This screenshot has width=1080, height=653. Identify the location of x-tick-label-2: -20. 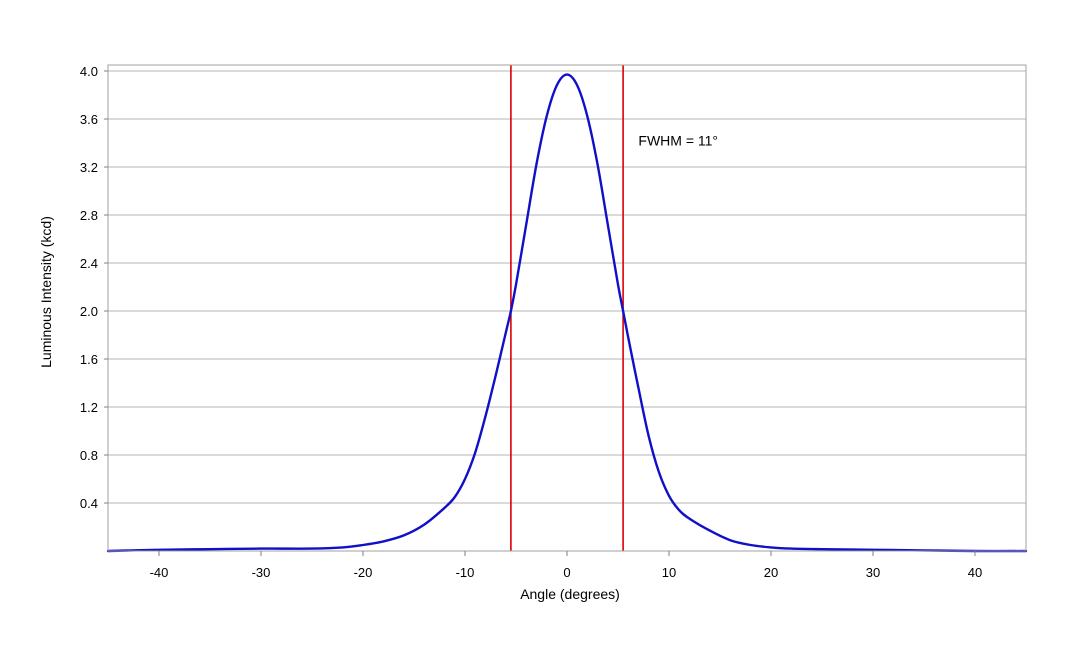
(363, 572).